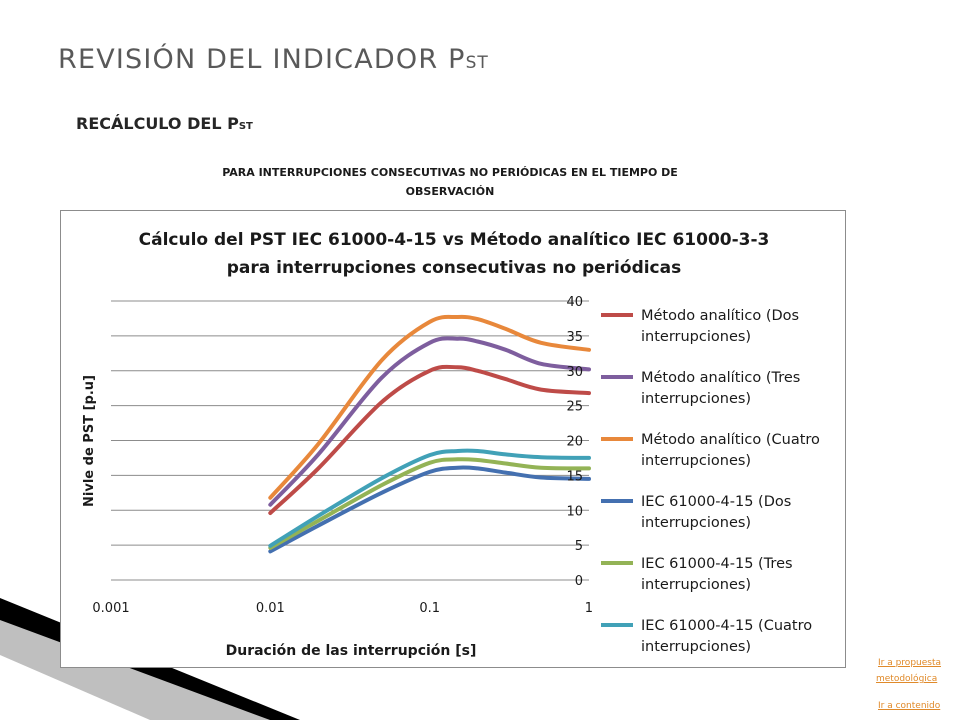 The width and height of the screenshot is (960, 720). Describe the element at coordinates (720, 388) in the screenshot. I see `legend-entry-2: Método analítico (Tres interrupciones)` at that location.